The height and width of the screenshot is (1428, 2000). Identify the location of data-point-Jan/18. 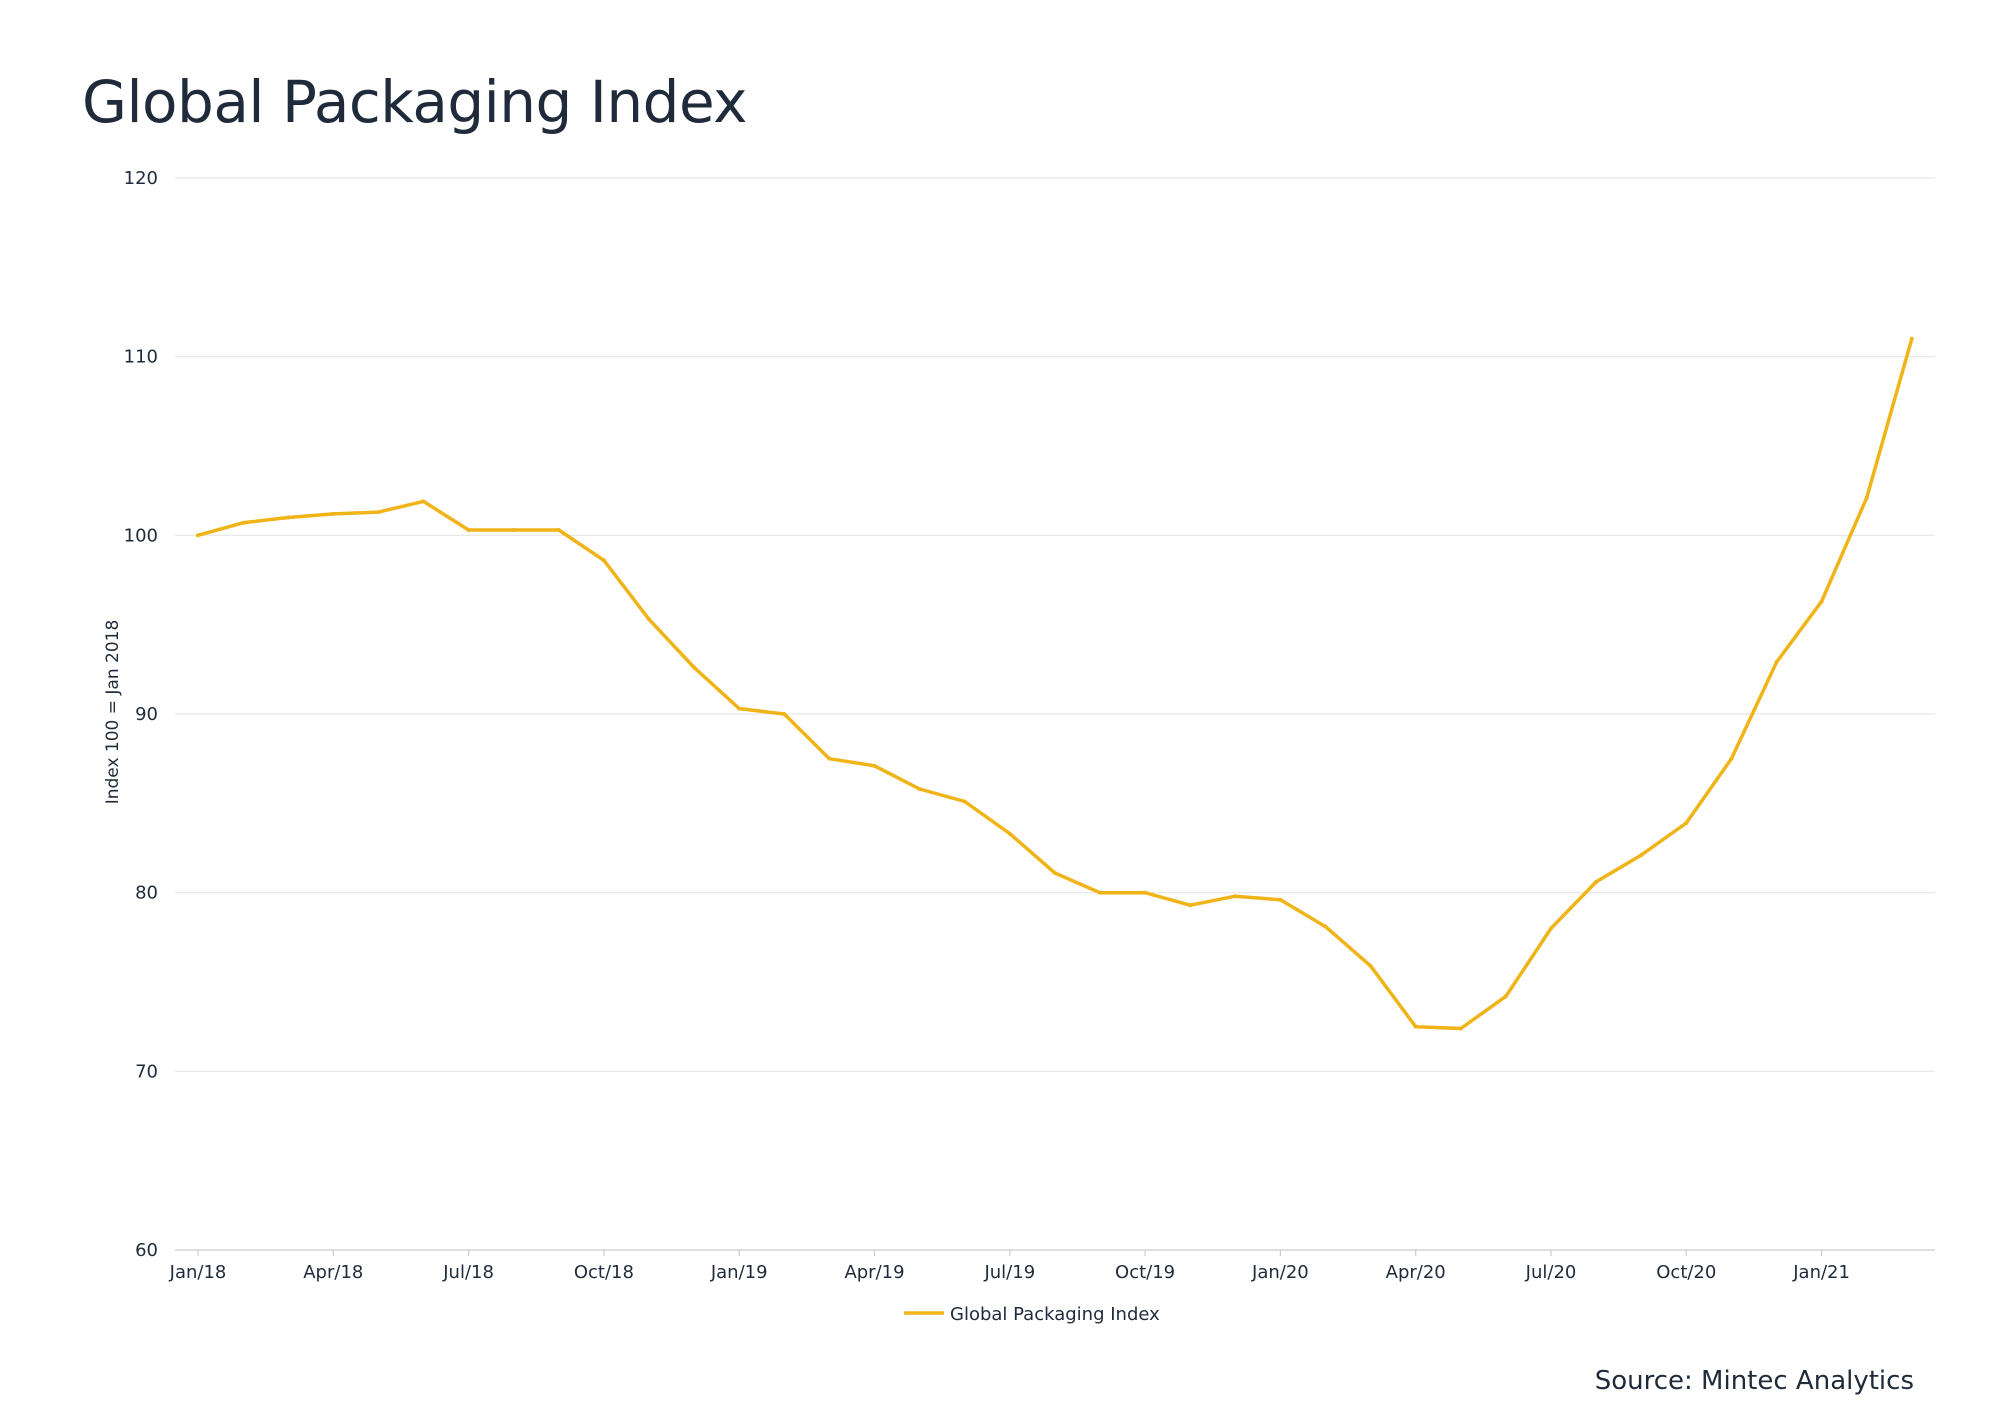
(198, 535).